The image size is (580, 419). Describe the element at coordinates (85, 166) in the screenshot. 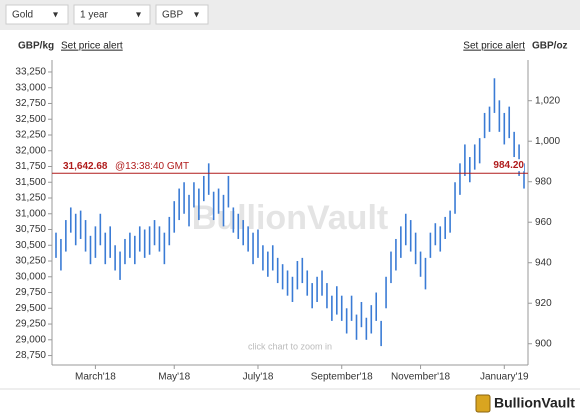

I see `reference-label: 31,642.68` at that location.